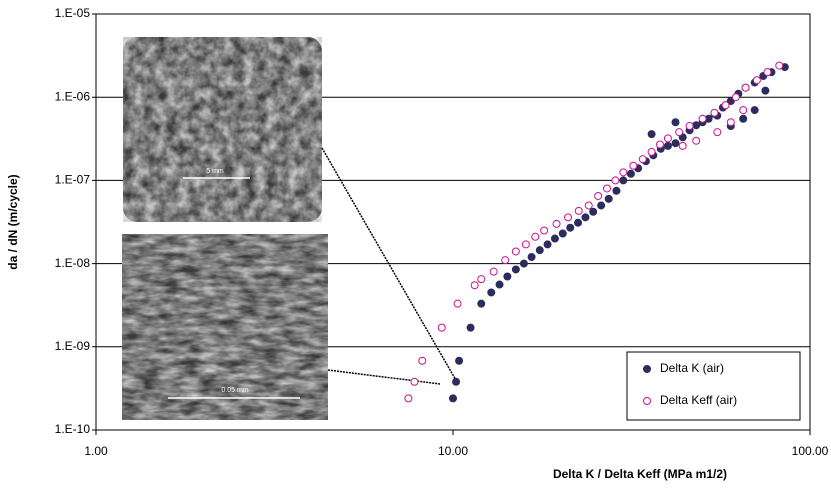 This screenshot has width=831, height=494. What do you see at coordinates (73, 96) in the screenshot?
I see `y-tick-label: 1.E-06` at bounding box center [73, 96].